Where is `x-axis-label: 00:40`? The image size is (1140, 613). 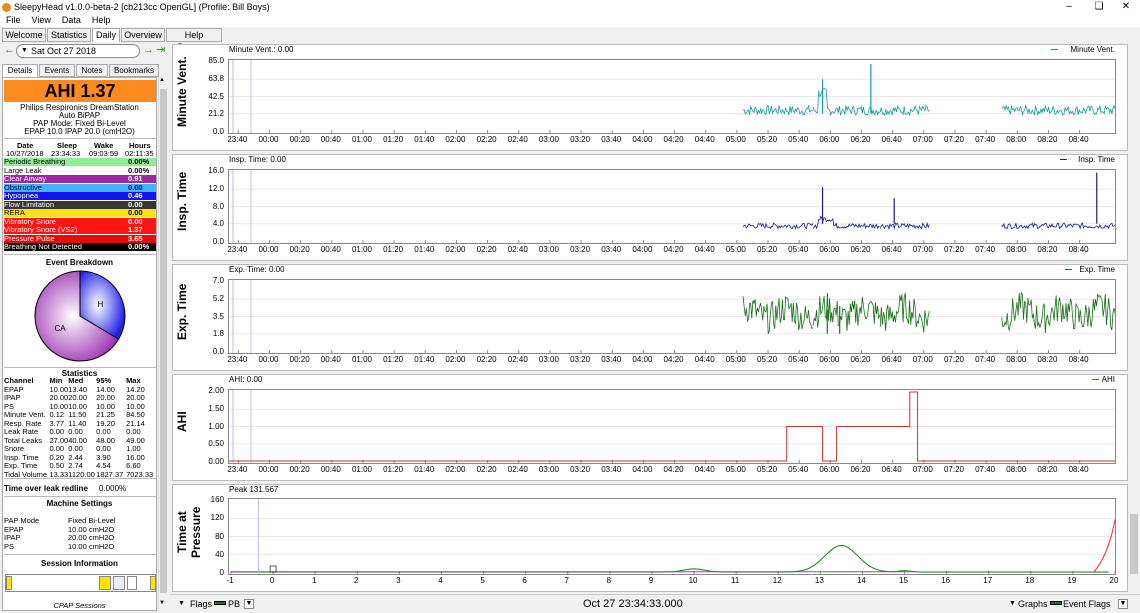 x-axis-label: 00:40 is located at coordinates (330, 359).